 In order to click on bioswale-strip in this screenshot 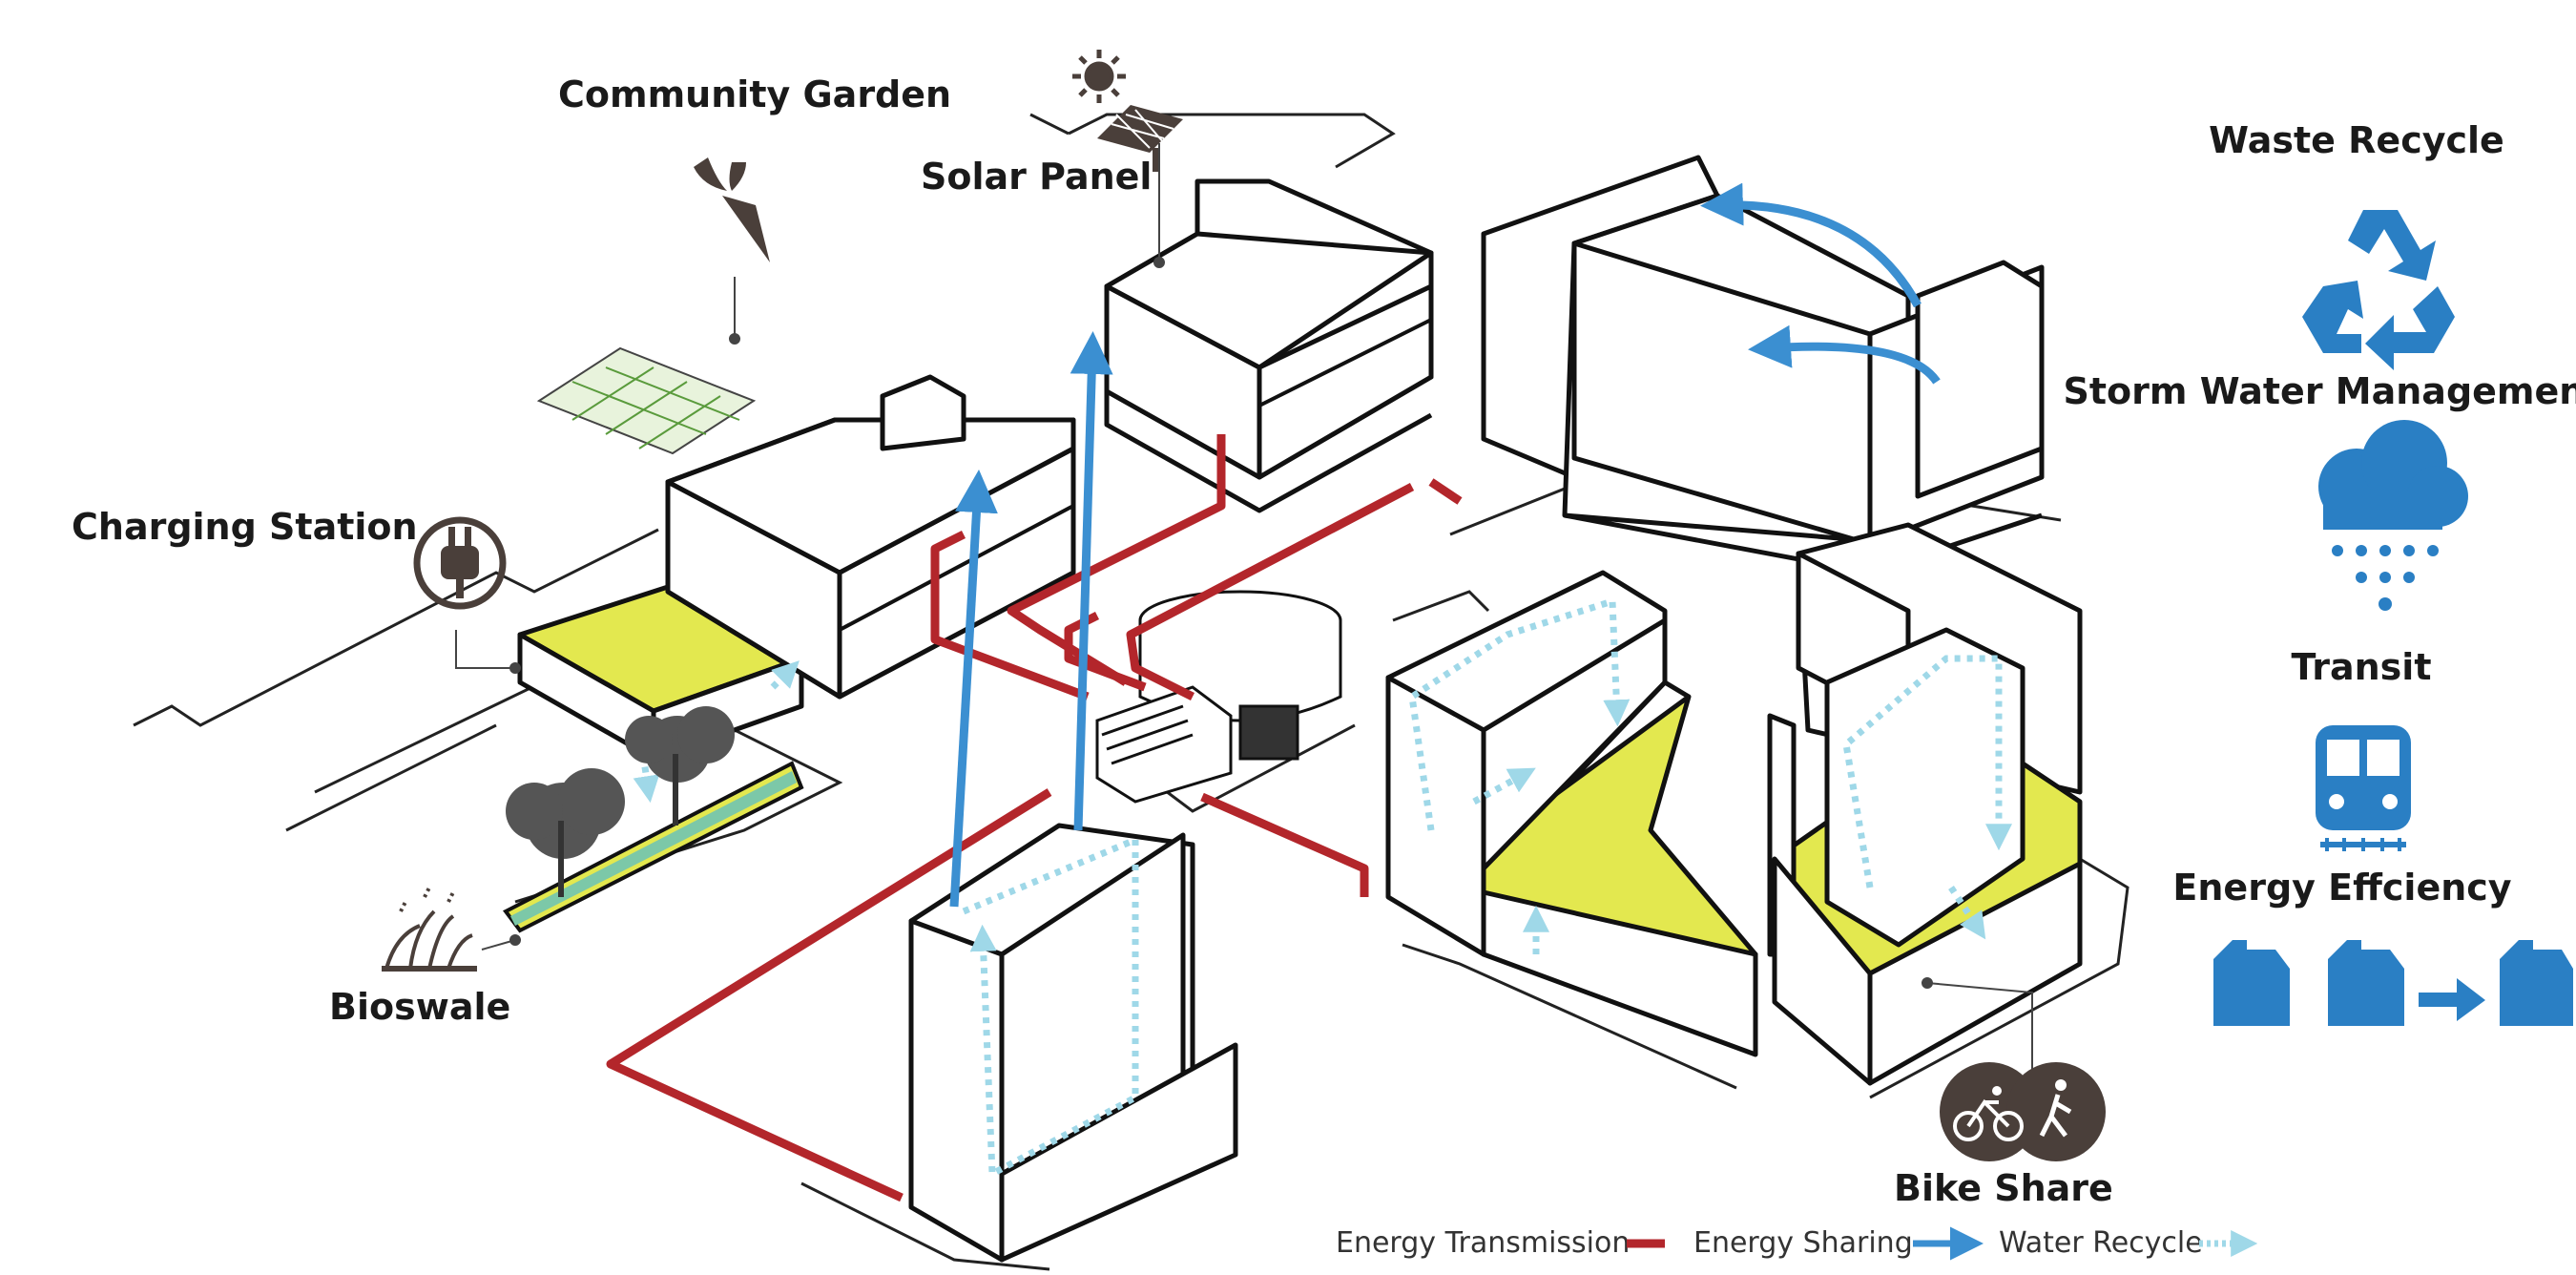, I will do `click(653, 847)`.